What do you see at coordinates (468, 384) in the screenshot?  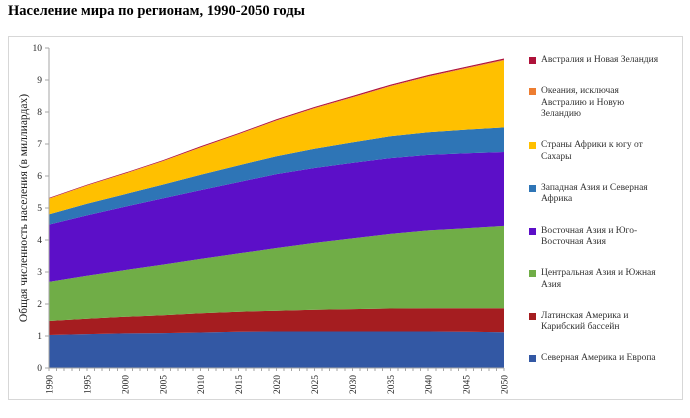 I see `x-tick-label: 2045` at bounding box center [468, 384].